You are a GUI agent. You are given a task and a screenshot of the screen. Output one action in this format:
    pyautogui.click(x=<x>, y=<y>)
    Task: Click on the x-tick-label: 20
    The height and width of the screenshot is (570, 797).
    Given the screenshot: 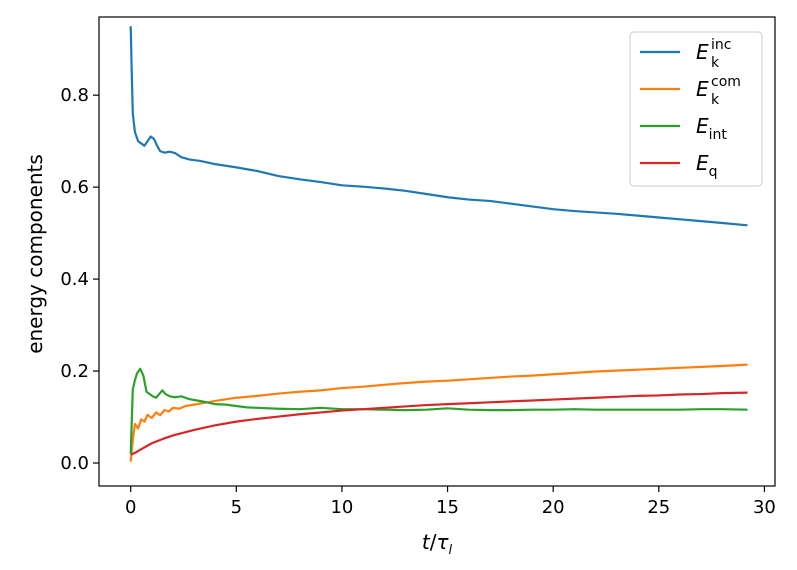 What is the action you would take?
    pyautogui.click(x=553, y=507)
    